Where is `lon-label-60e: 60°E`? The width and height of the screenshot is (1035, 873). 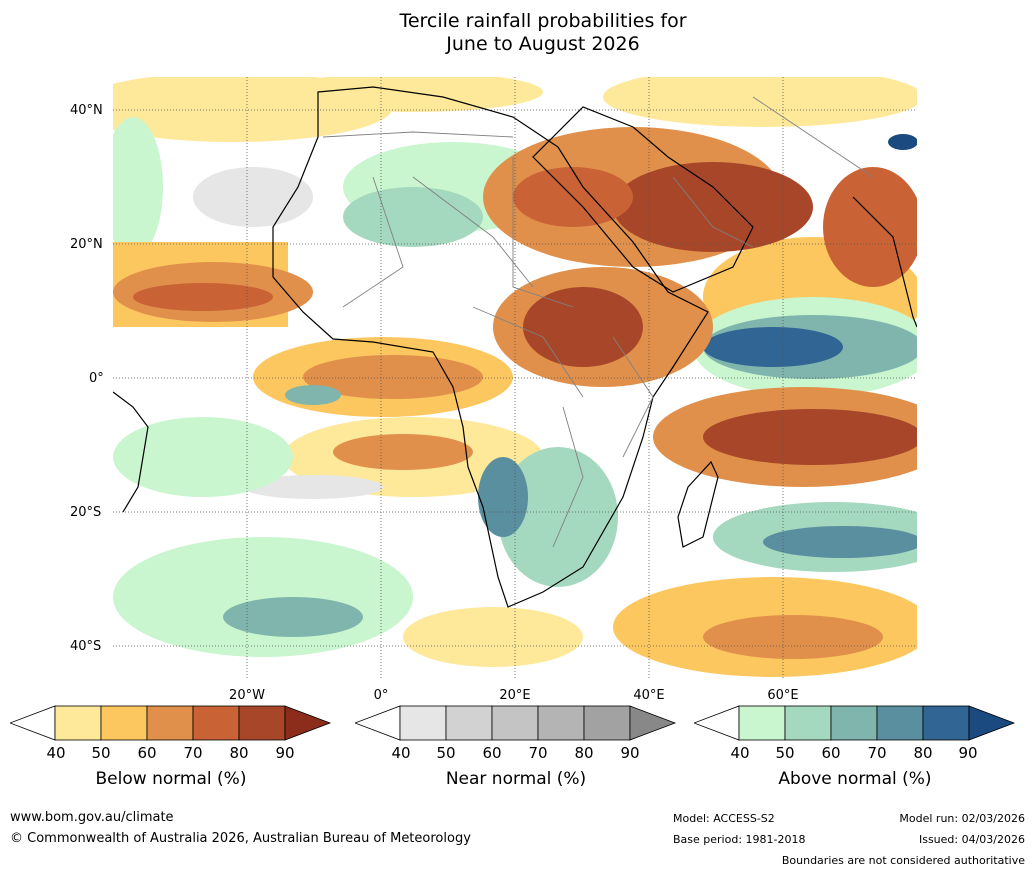
lon-label-60e: 60°E is located at coordinates (783, 695).